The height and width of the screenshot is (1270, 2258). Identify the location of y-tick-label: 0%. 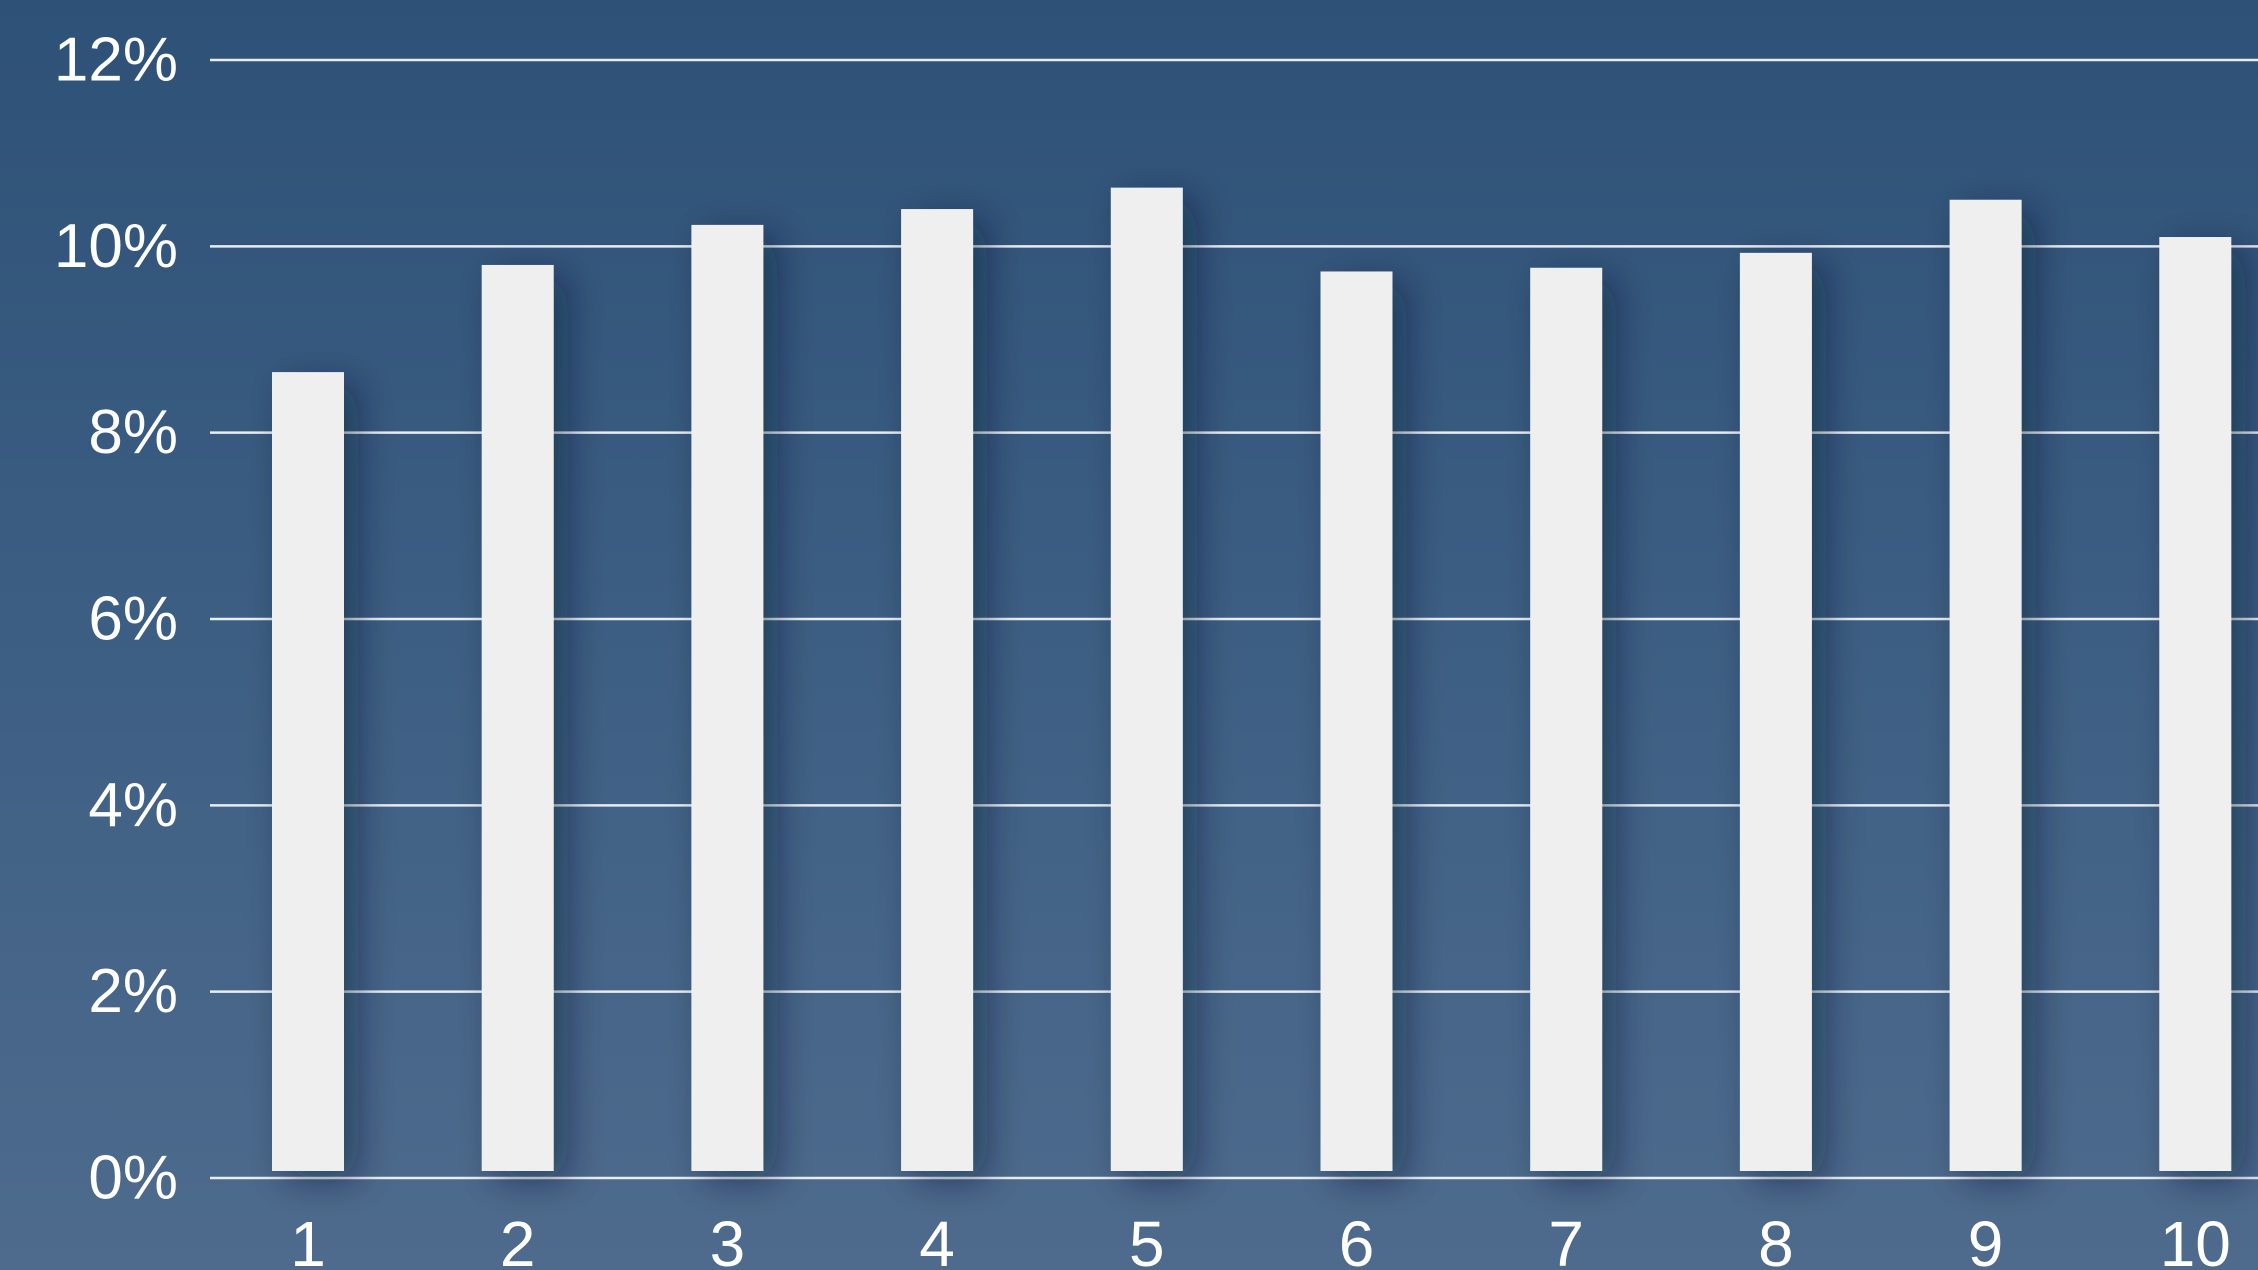
(133, 1178).